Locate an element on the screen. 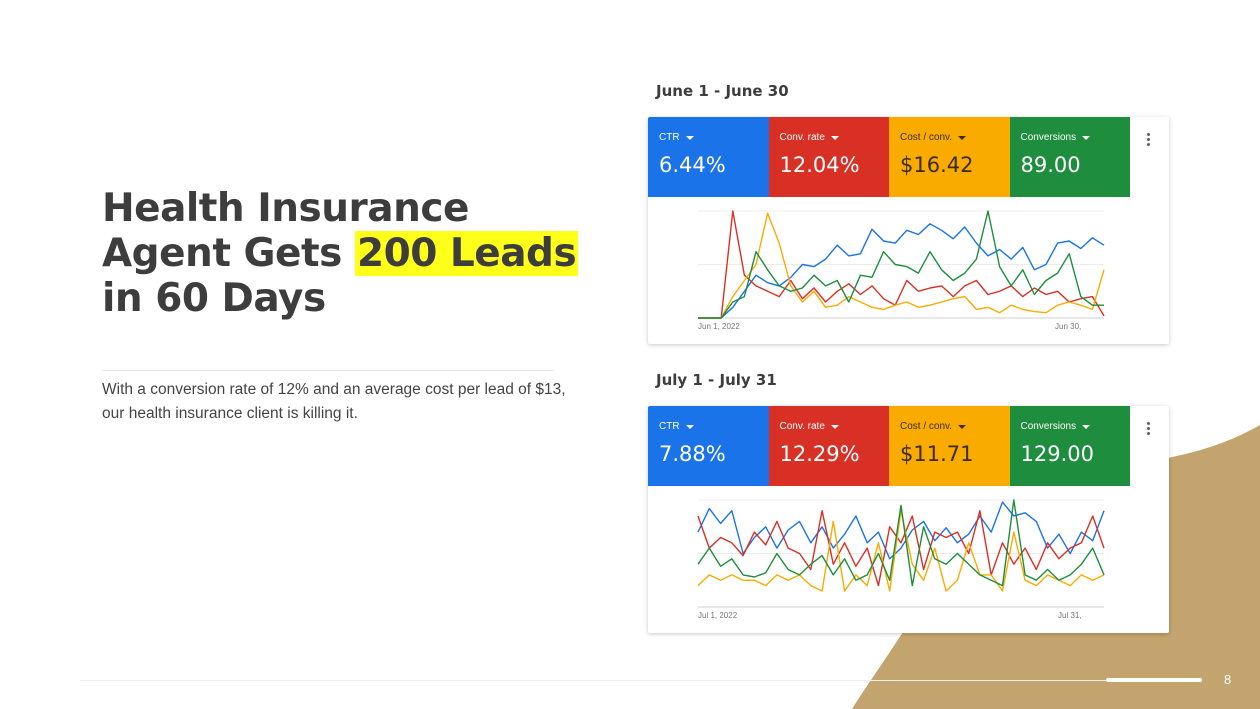  line-chart-july: Jul 1, 2022 Jul 31, is located at coordinates (908, 559).